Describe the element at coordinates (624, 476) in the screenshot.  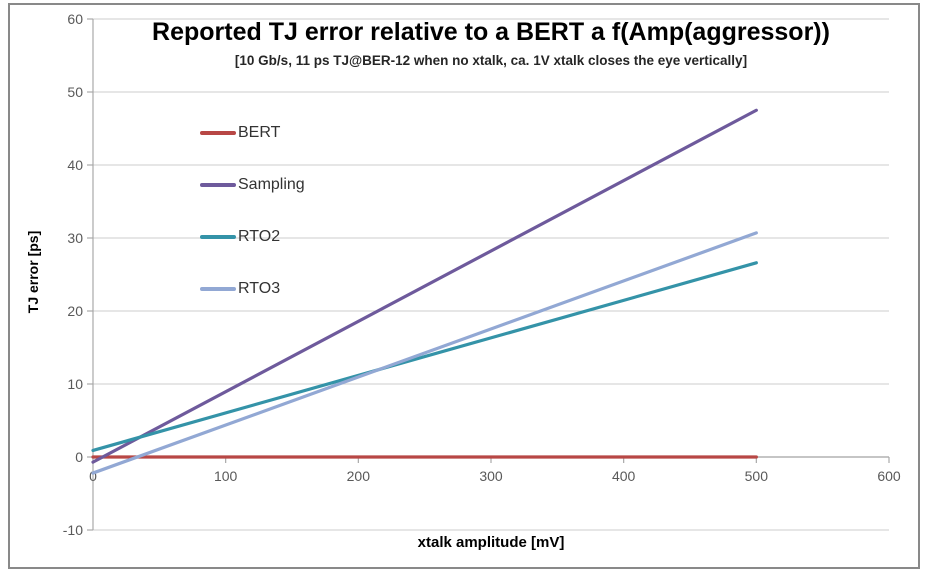
I see `x-tick-label: 400` at that location.